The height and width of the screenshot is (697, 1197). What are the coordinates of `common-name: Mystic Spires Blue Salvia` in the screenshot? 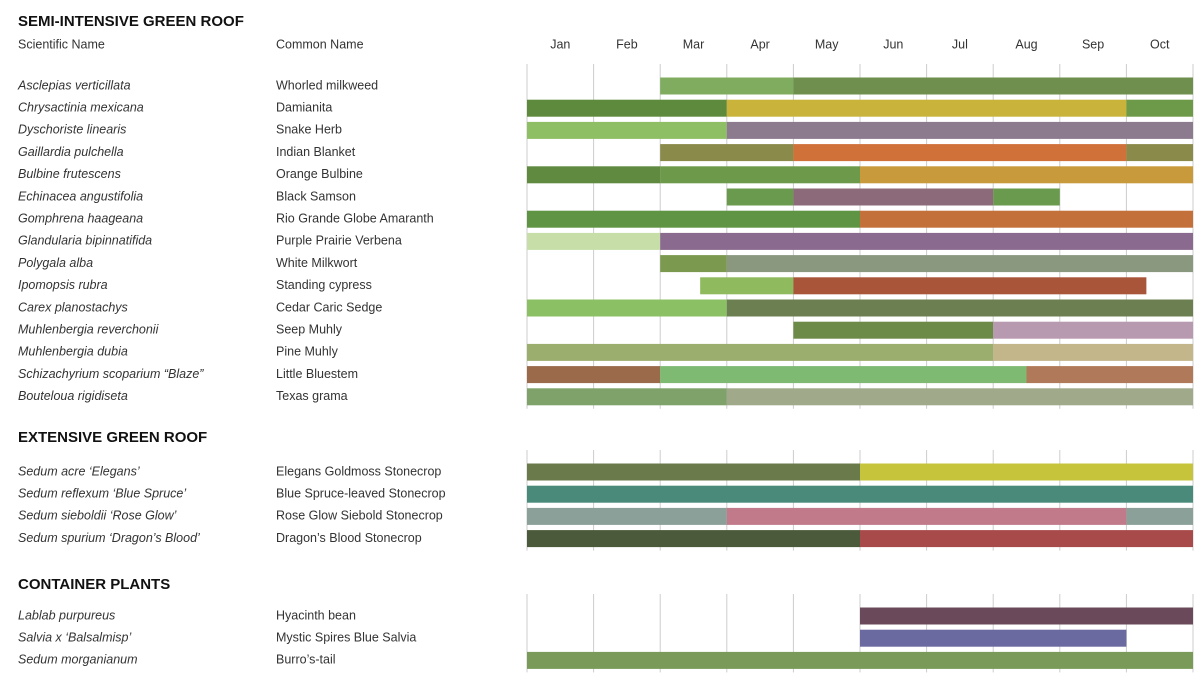 It's located at (346, 637).